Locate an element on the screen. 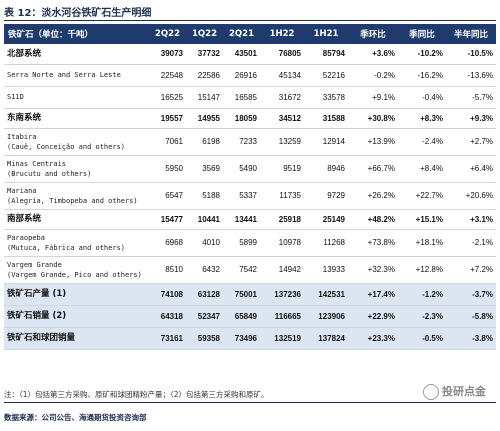 The width and height of the screenshot is (500, 431). value-cell: 15477 is located at coordinates (167, 219).